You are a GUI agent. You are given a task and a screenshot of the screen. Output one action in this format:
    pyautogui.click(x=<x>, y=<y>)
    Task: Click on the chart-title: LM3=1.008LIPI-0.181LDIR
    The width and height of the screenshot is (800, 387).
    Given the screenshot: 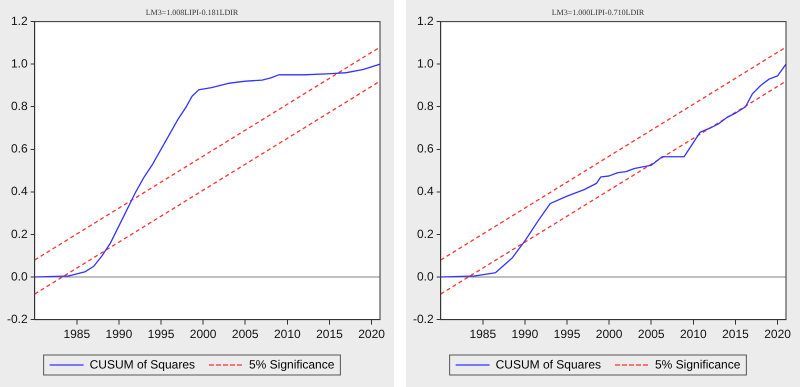 What is the action you would take?
    pyautogui.click(x=192, y=12)
    